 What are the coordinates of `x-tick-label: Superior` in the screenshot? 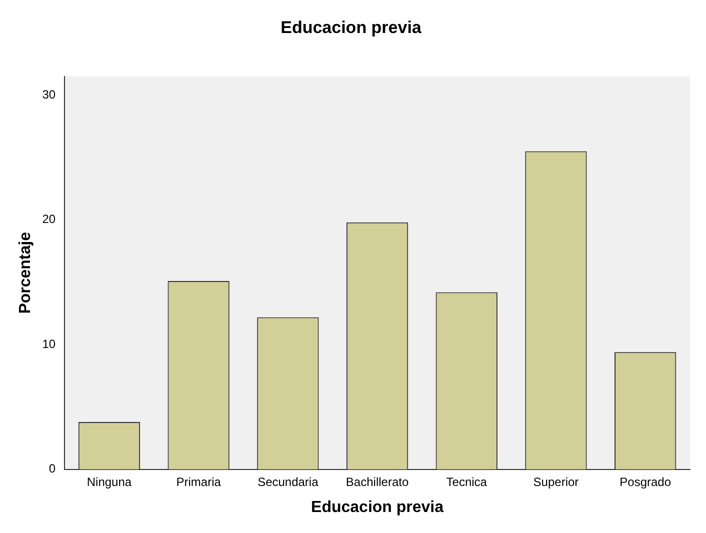 It's located at (556, 481).